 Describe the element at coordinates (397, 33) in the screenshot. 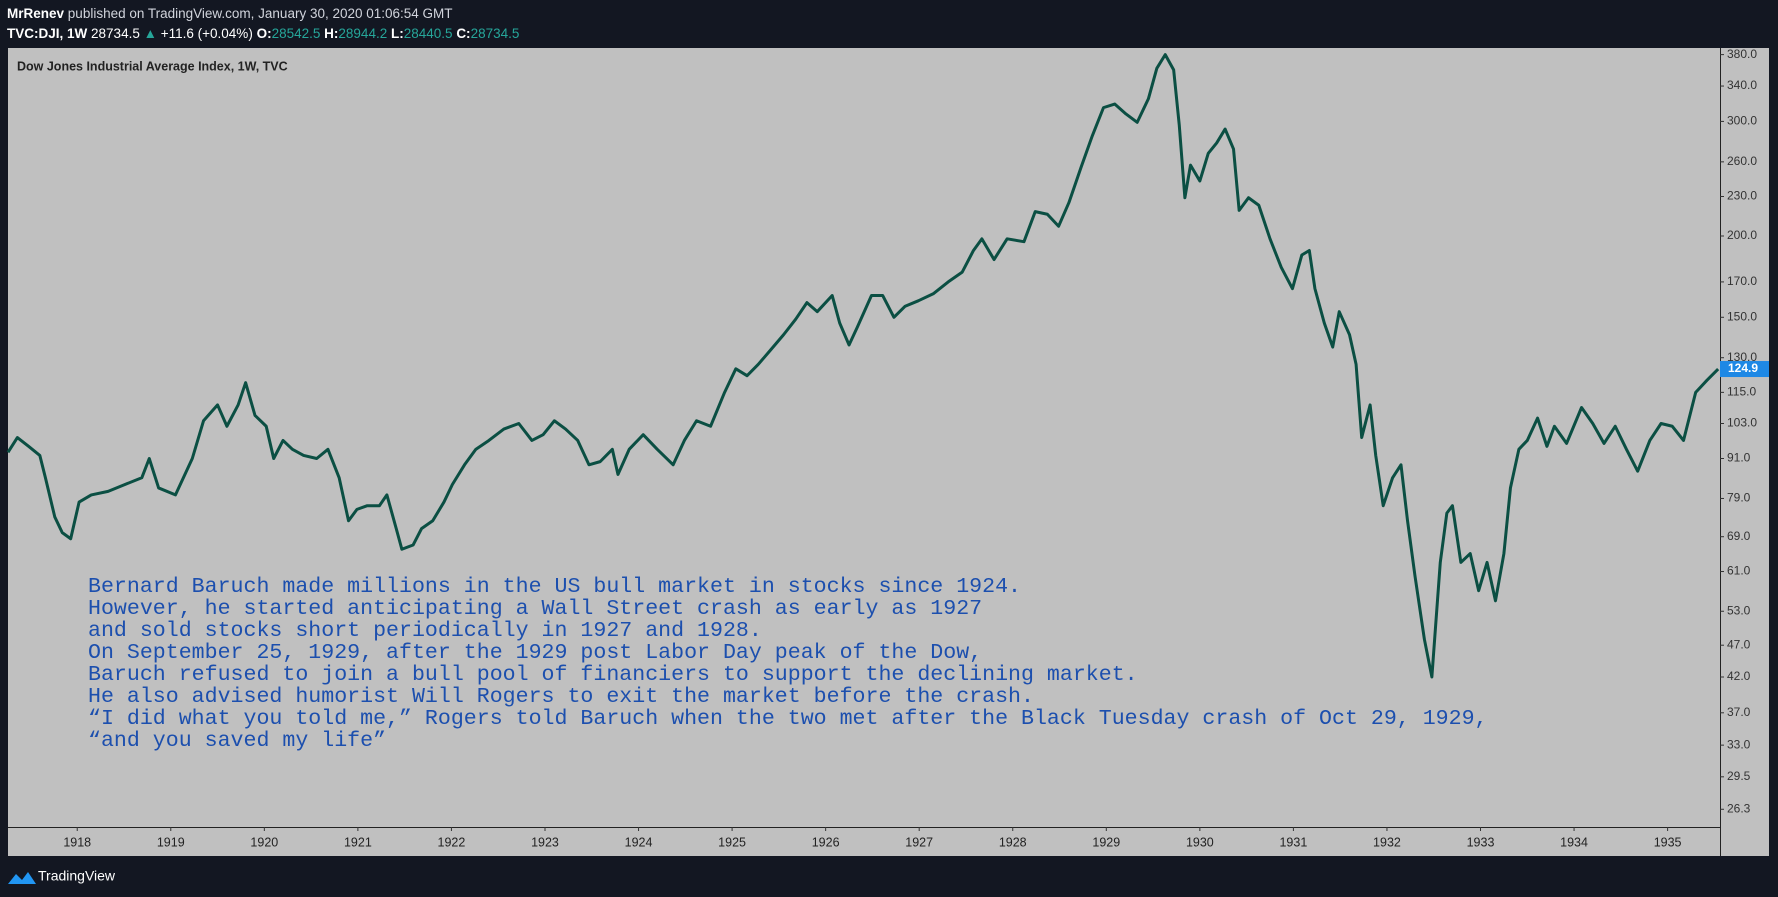

I see `low-label: L:` at that location.